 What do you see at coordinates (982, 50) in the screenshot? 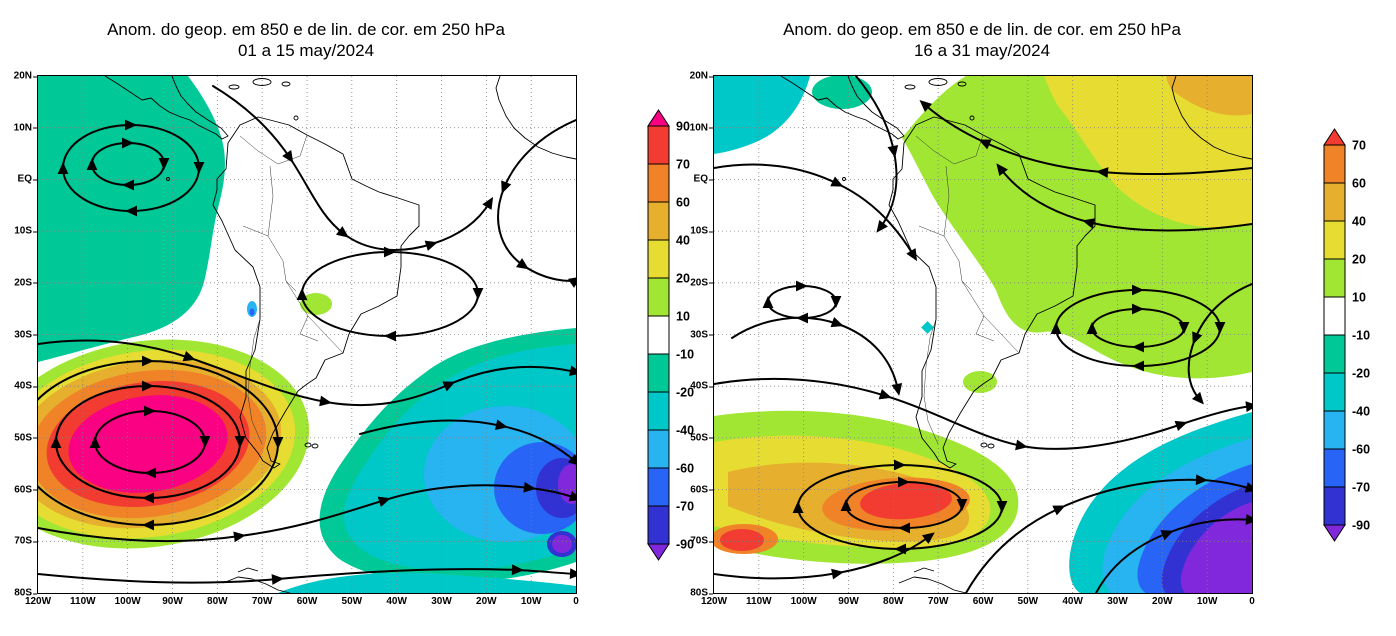
I see `chart-title-line2: 16 a 31 may/2024` at bounding box center [982, 50].